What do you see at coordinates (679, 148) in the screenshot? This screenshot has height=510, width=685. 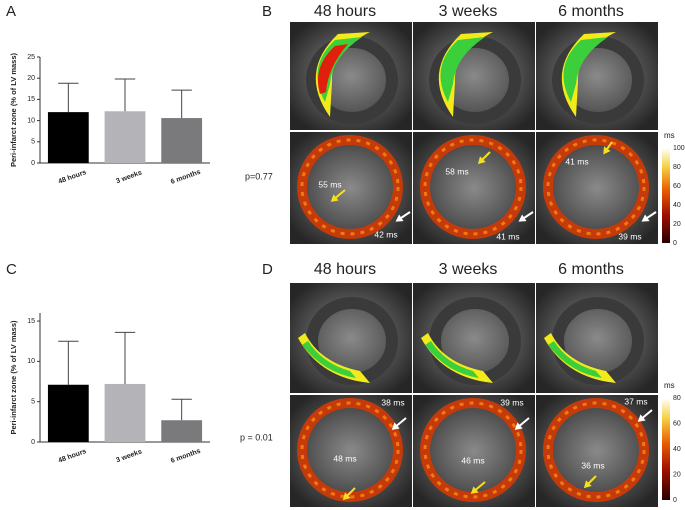 I see `colorbar-tick-label: 100` at bounding box center [679, 148].